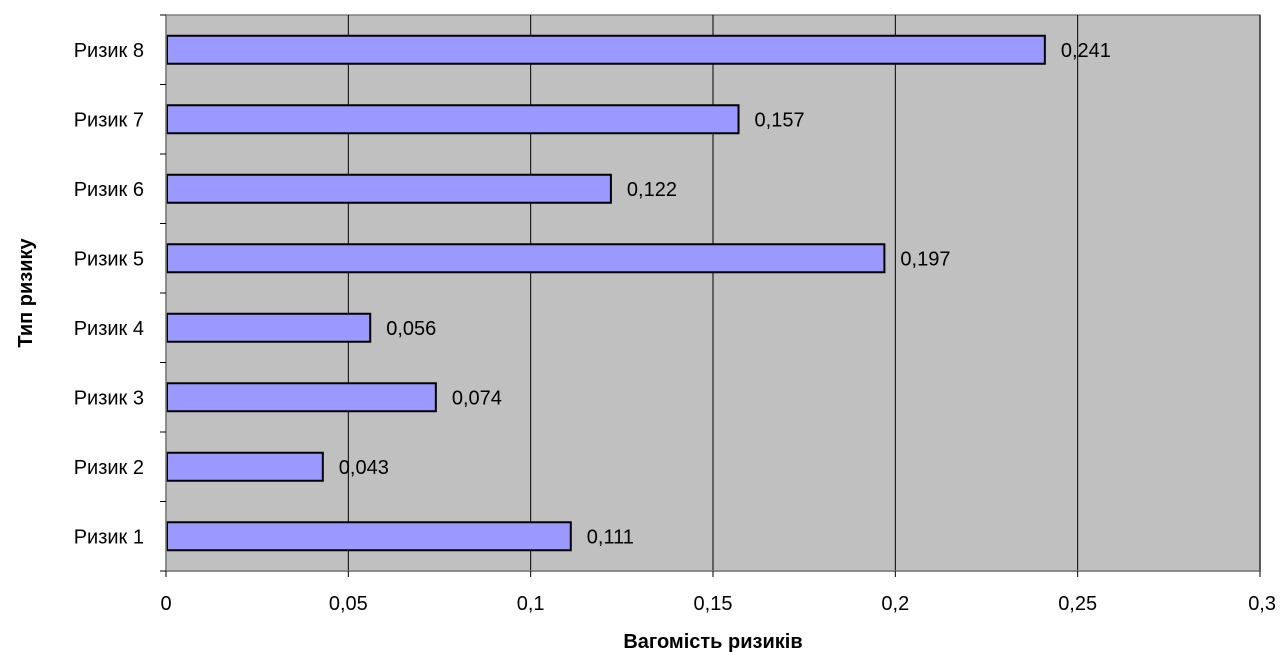 The height and width of the screenshot is (655, 1281). Describe the element at coordinates (1077, 604) in the screenshot. I see `x-tick-label: 0,25` at that location.